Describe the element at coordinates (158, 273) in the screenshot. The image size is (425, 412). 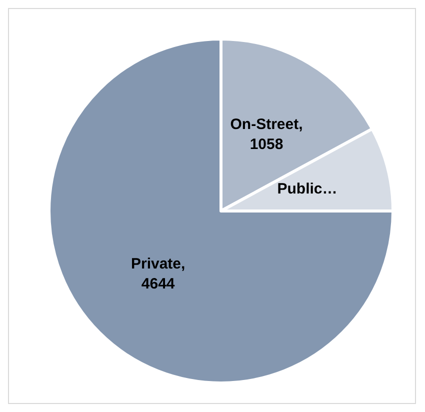
I see `slice-label: Private, 4644` at that location.